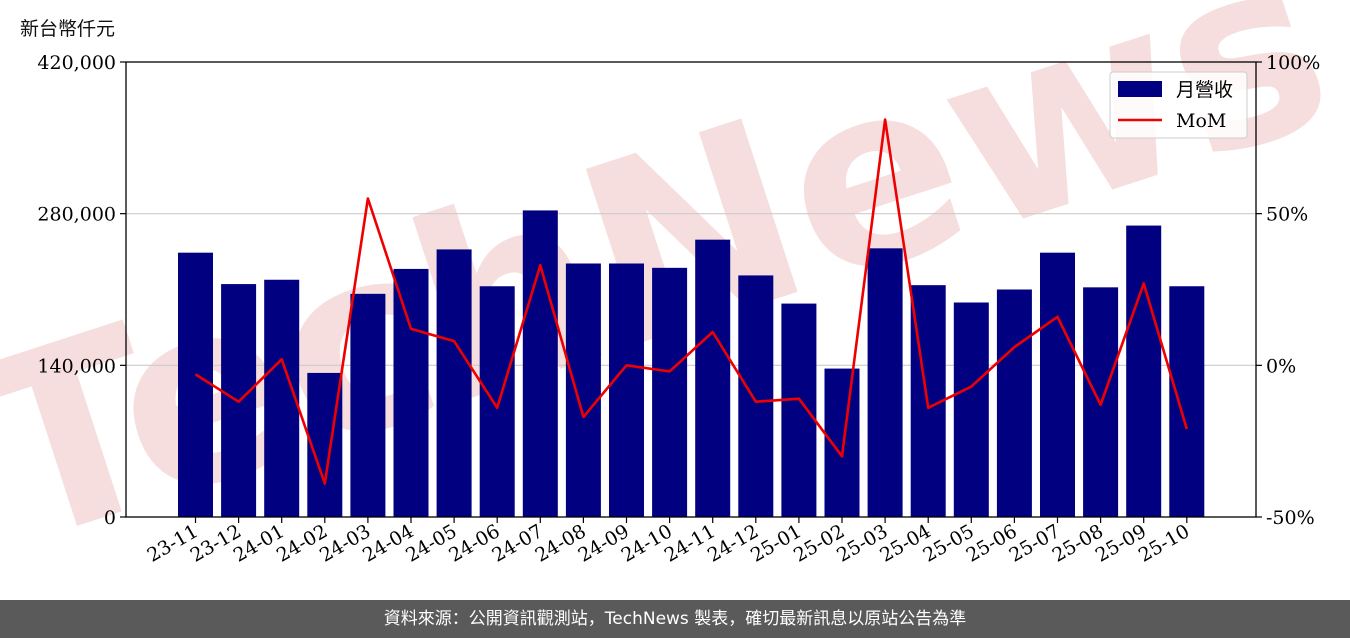  What do you see at coordinates (1140, 89) in the screenshot?
I see `legend-swatch-bar` at bounding box center [1140, 89].